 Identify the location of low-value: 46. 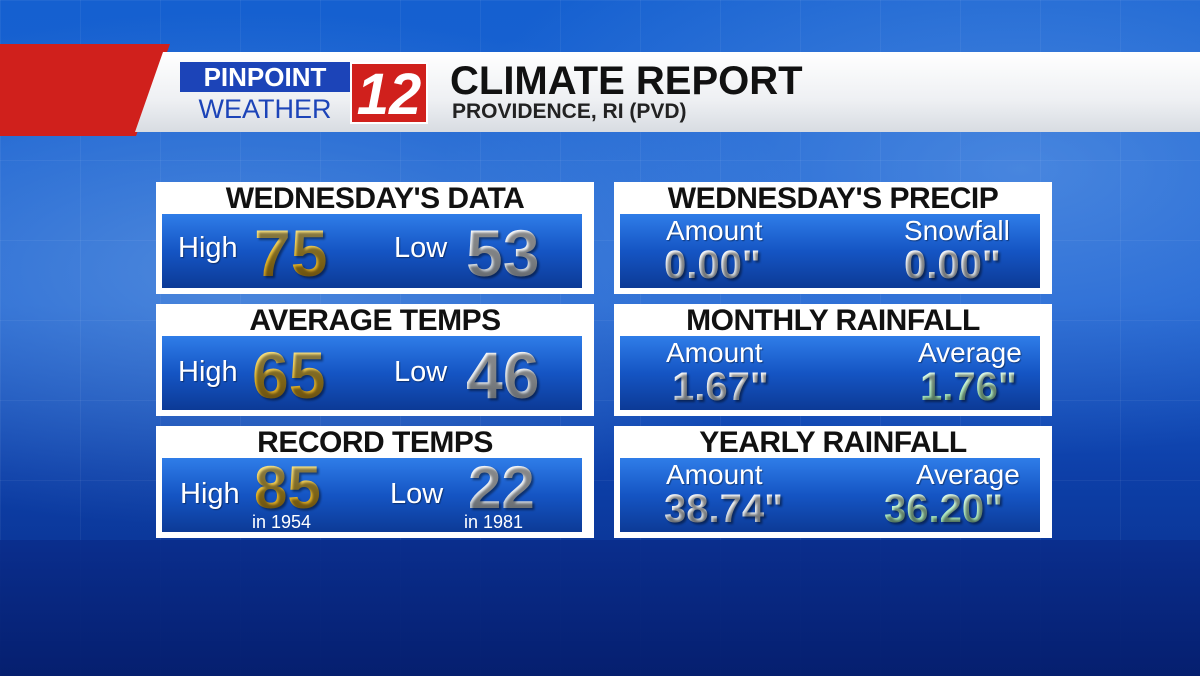
(503, 375).